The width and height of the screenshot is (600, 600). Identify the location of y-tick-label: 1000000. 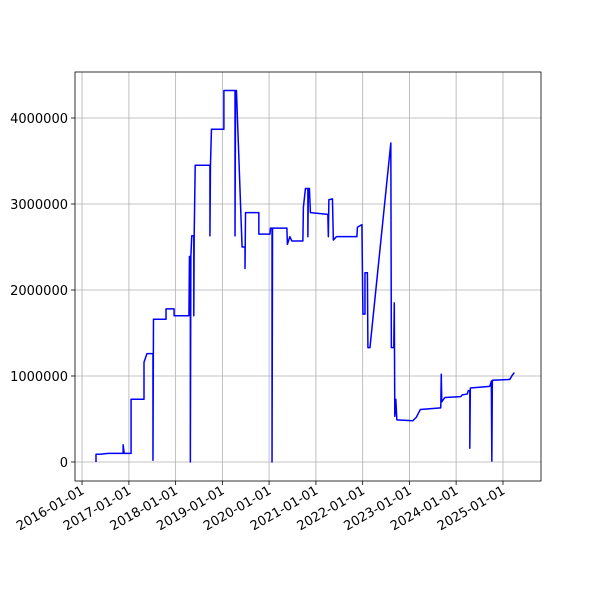
(39, 377).